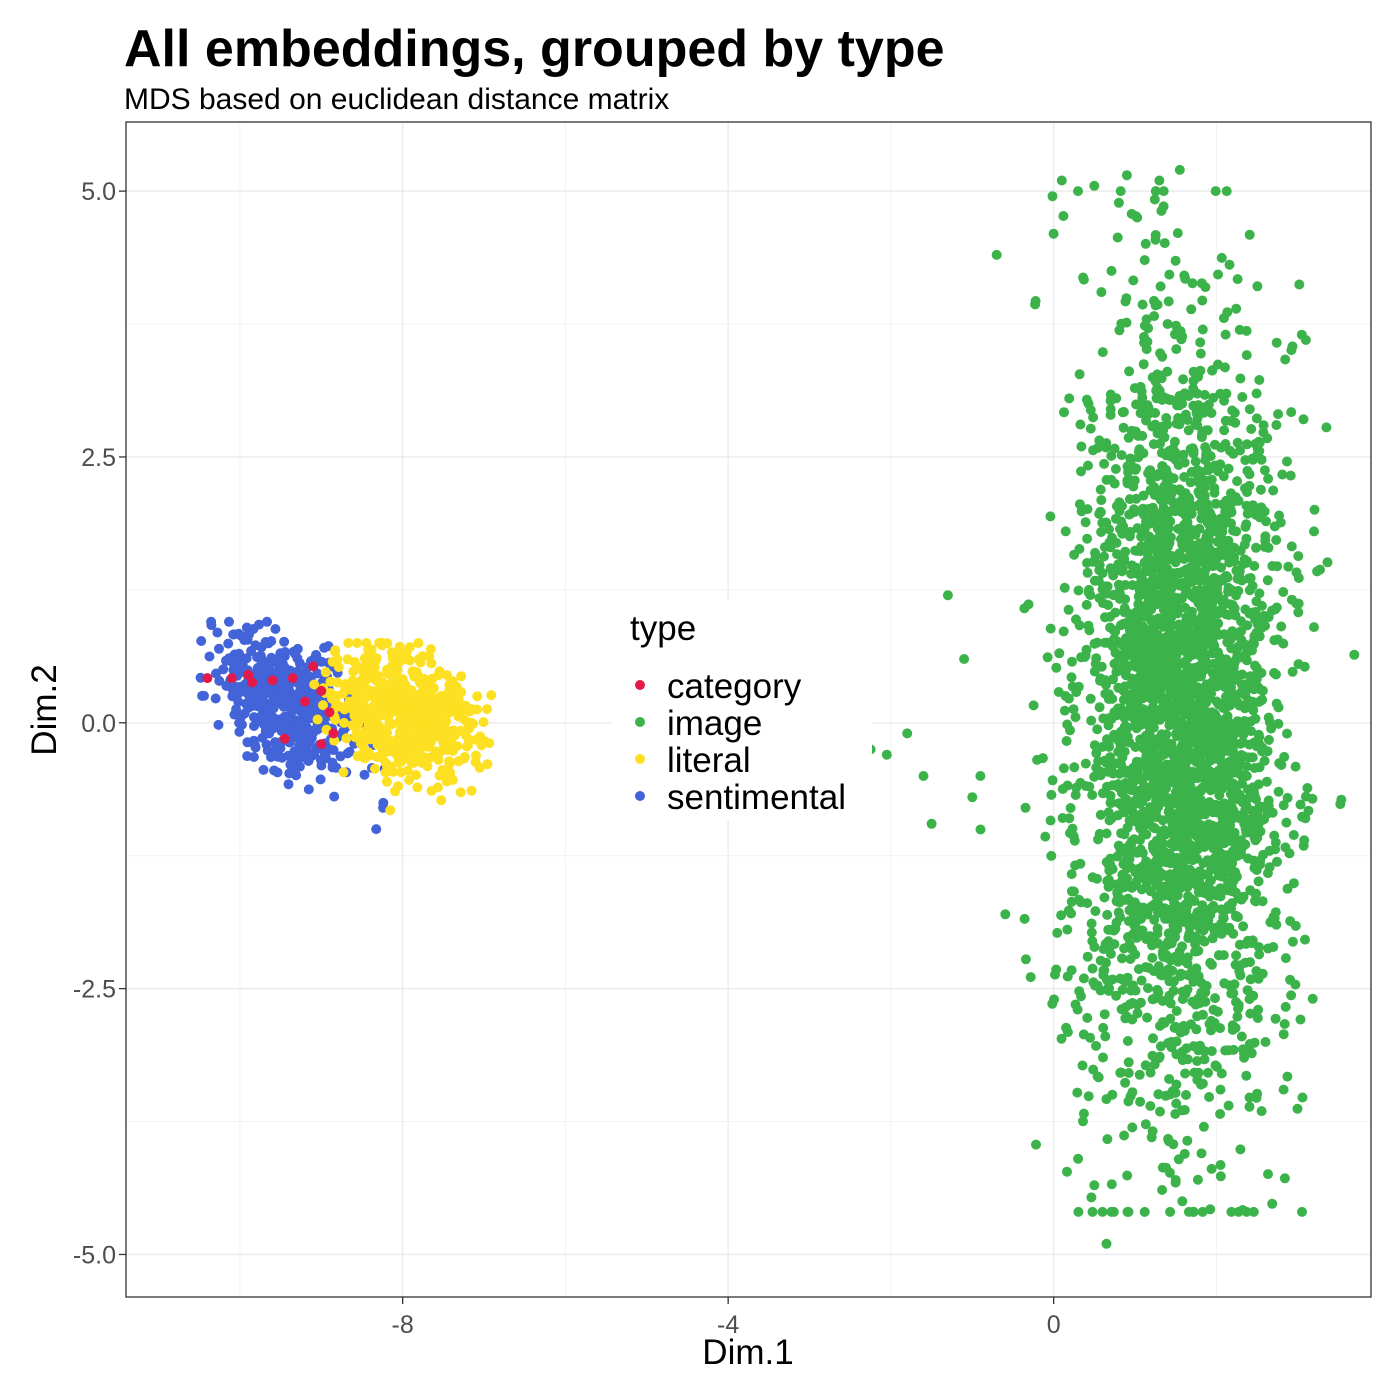 This screenshot has width=1400, height=1400. I want to click on point-category, so click(231, 678).